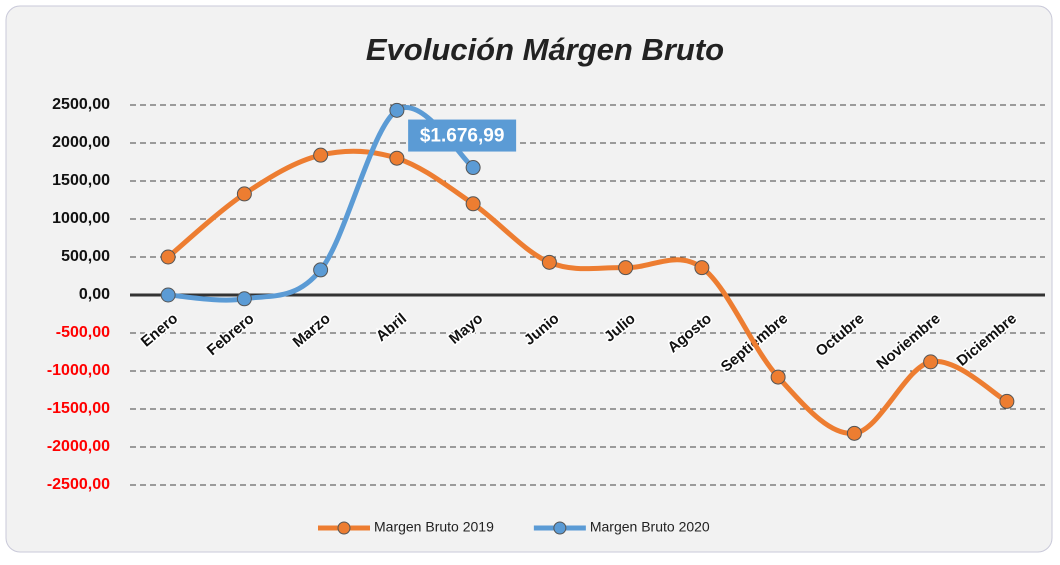 The height and width of the screenshot is (565, 1060). I want to click on legend-label: Margen Bruto 2019, so click(434, 527).